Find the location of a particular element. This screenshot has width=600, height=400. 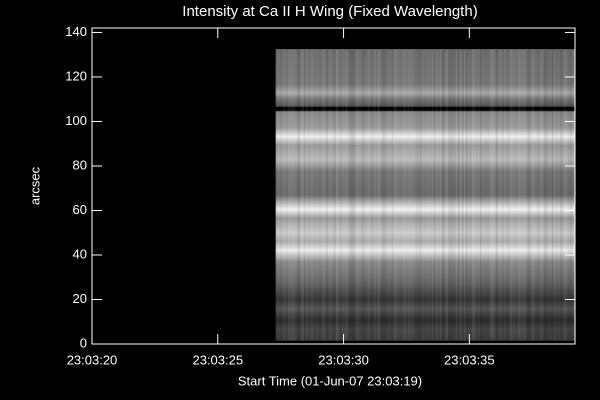

y-tick-label: 80 is located at coordinates (80, 164).